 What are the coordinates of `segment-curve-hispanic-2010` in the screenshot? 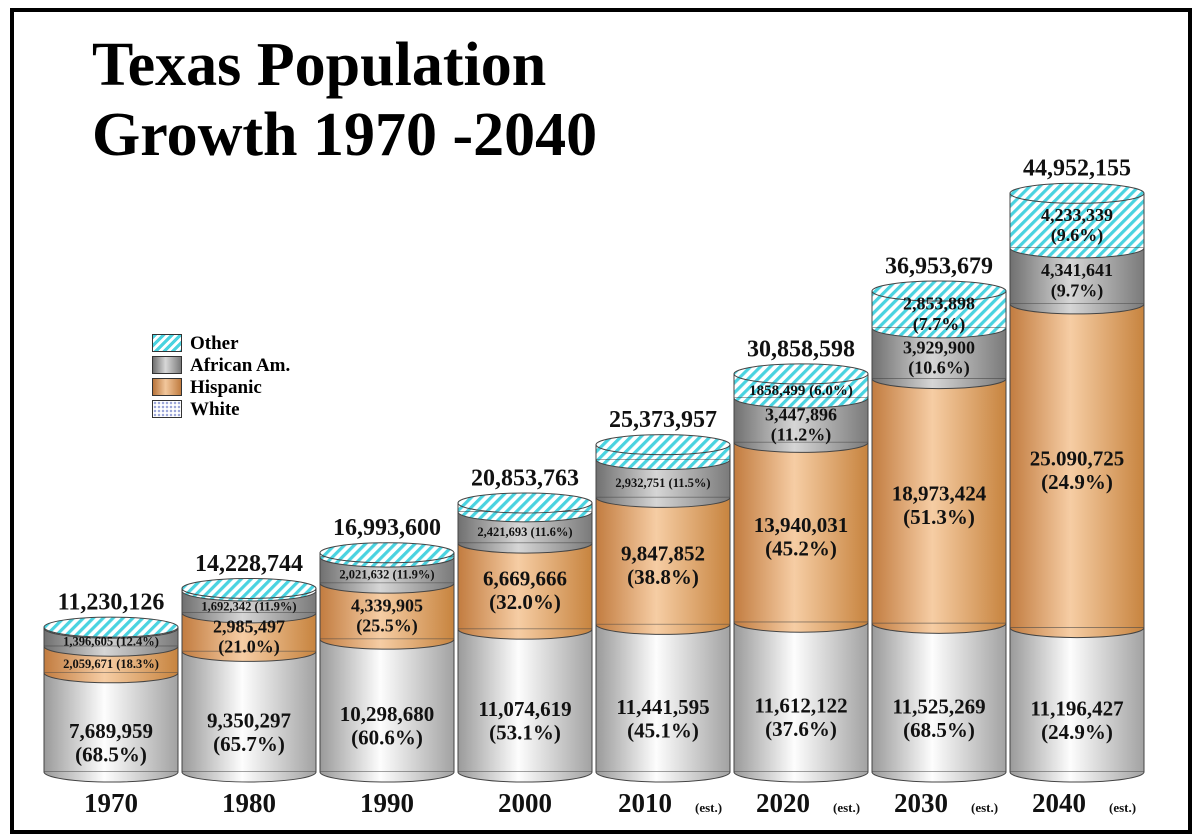 It's located at (663, 629).